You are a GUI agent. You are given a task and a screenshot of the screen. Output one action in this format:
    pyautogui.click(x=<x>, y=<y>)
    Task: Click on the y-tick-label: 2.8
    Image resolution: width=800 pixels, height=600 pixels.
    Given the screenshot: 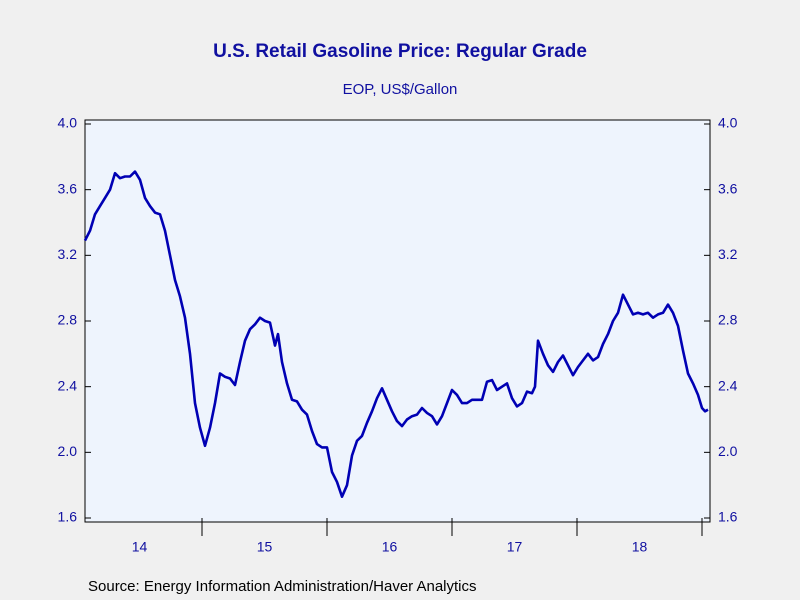 What is the action you would take?
    pyautogui.click(x=68, y=320)
    